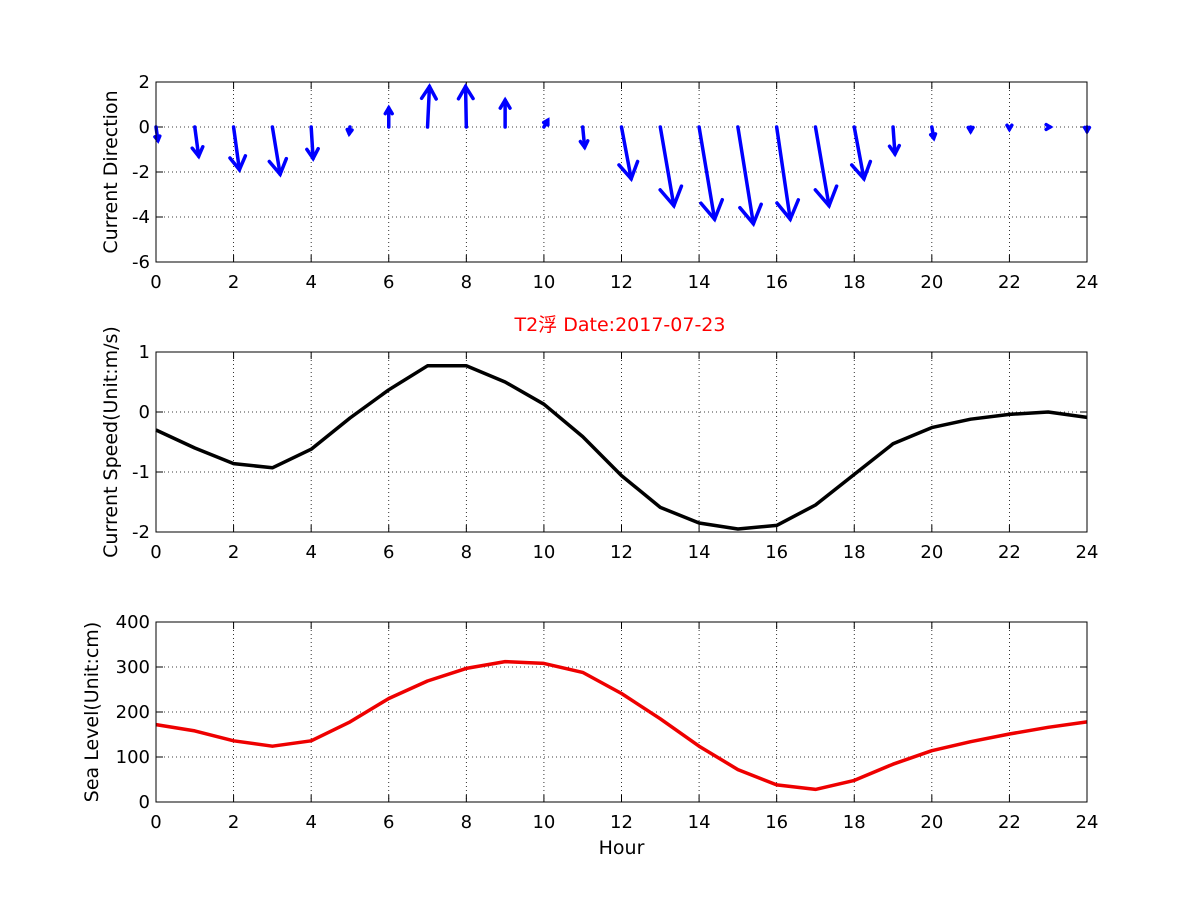 Image resolution: width=1201 pixels, height=901 pixels. What do you see at coordinates (111, 171) in the screenshot?
I see `y-axis-label: Current Direction` at bounding box center [111, 171].